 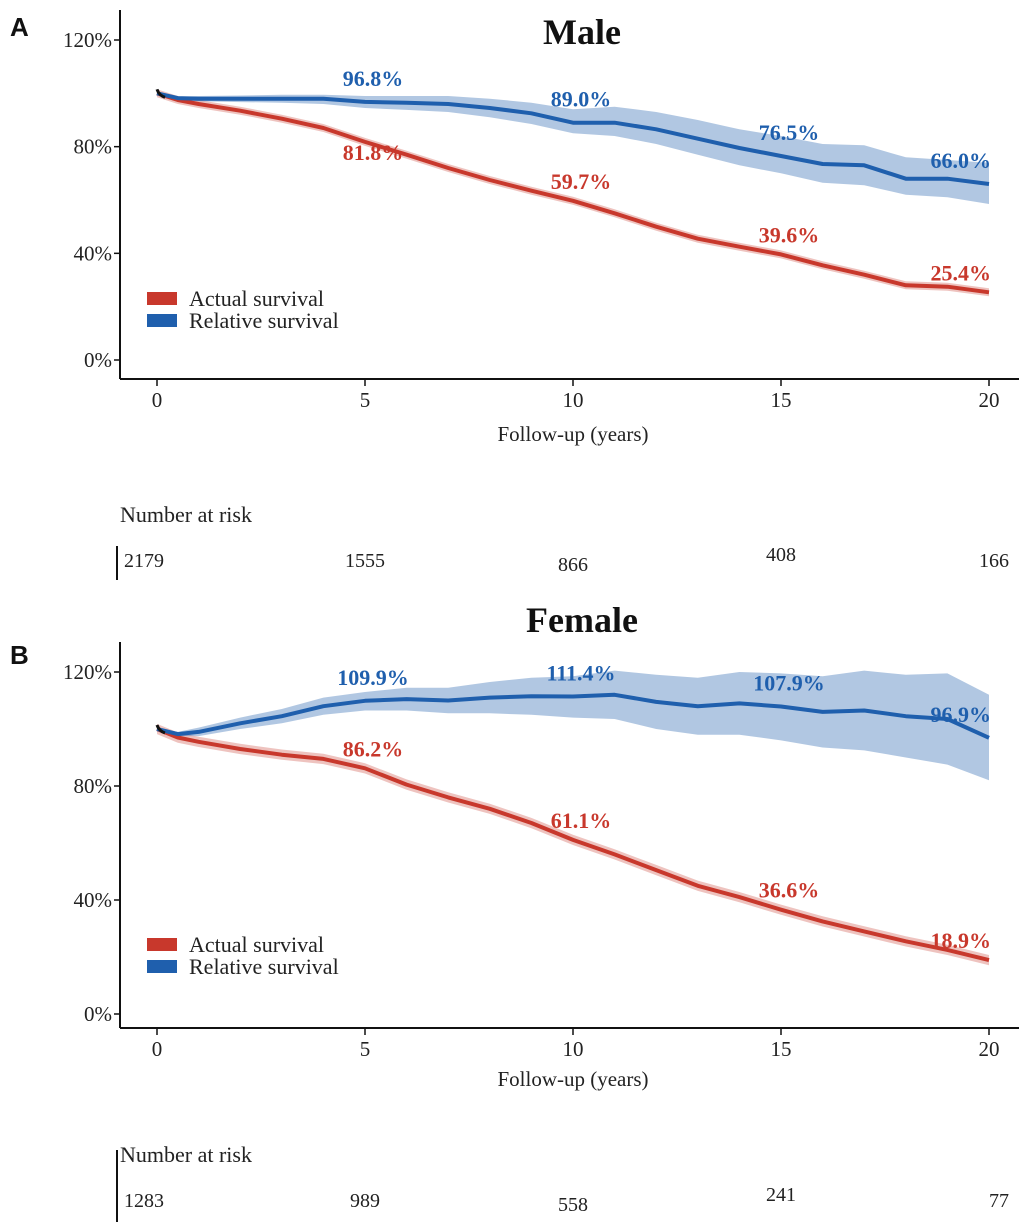 What do you see at coordinates (19, 27) in the screenshot?
I see `panel-letter: A` at bounding box center [19, 27].